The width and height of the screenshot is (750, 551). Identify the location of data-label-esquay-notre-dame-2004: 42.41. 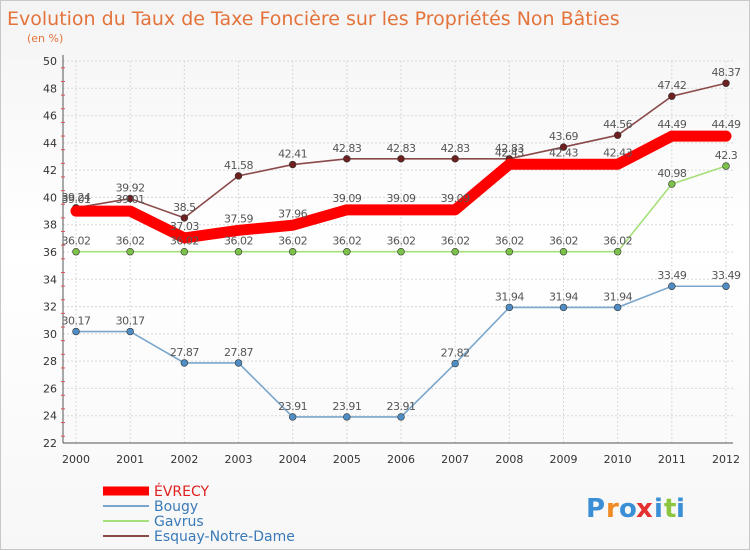
(292, 154).